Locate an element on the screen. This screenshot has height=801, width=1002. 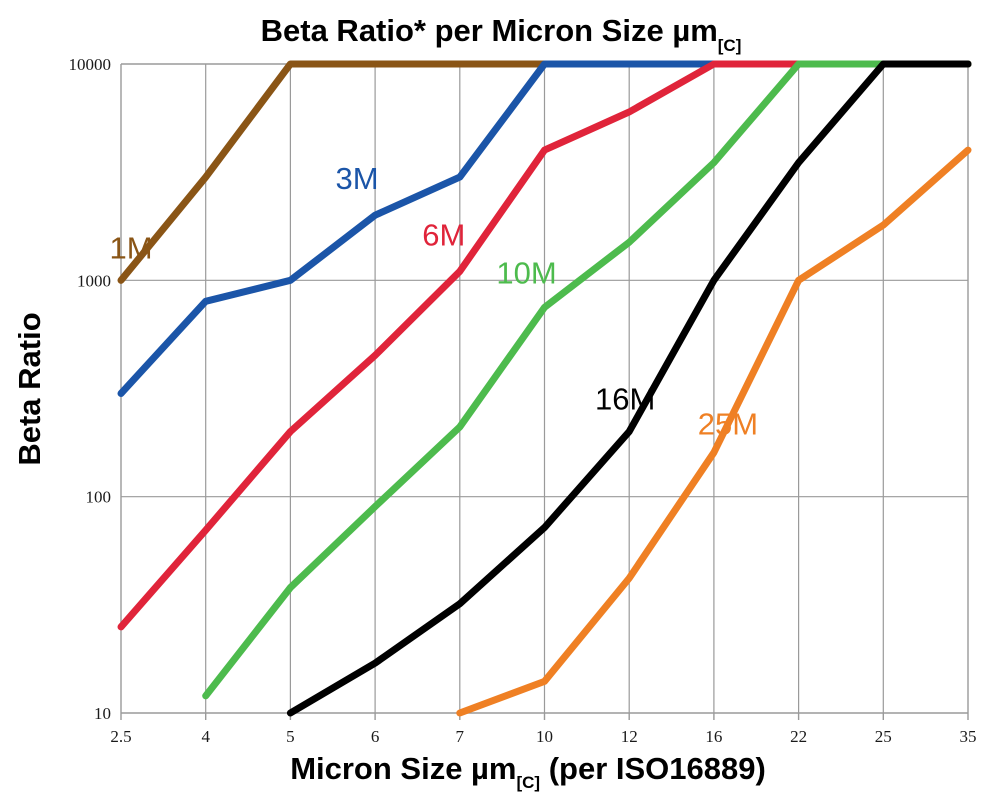
x-tick-label: 16 is located at coordinates (713, 736).